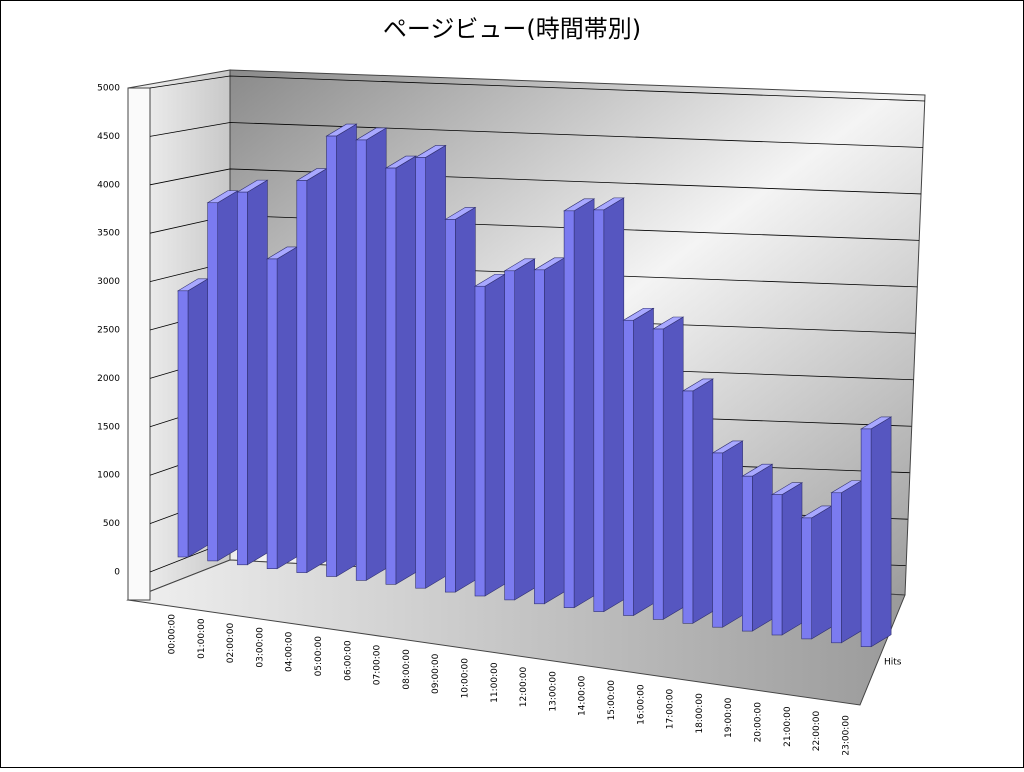 This screenshot has width=1024, height=772. What do you see at coordinates (108, 234) in the screenshot?
I see `y-tick-label: 3500` at bounding box center [108, 234].